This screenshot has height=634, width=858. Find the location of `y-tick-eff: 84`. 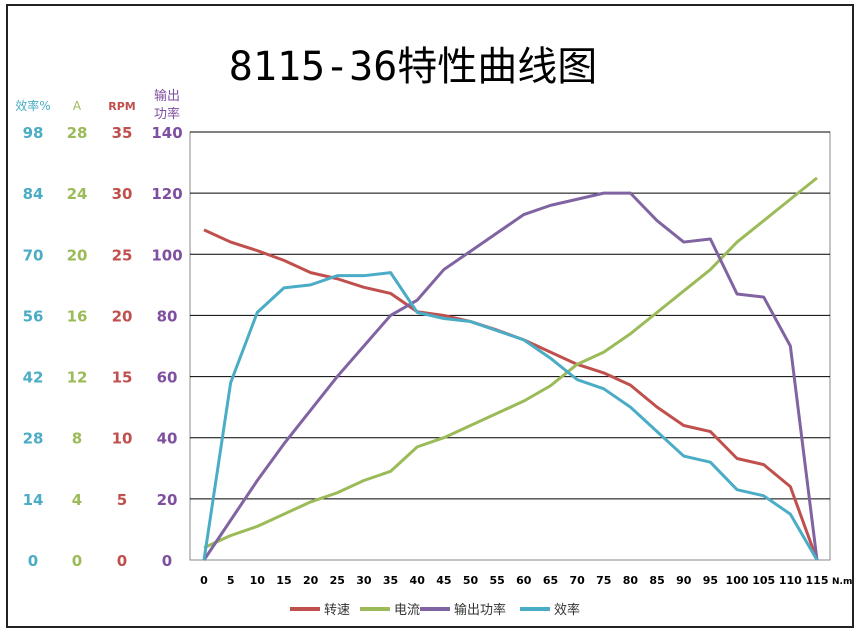

y-tick-eff: 84 is located at coordinates (33, 194).